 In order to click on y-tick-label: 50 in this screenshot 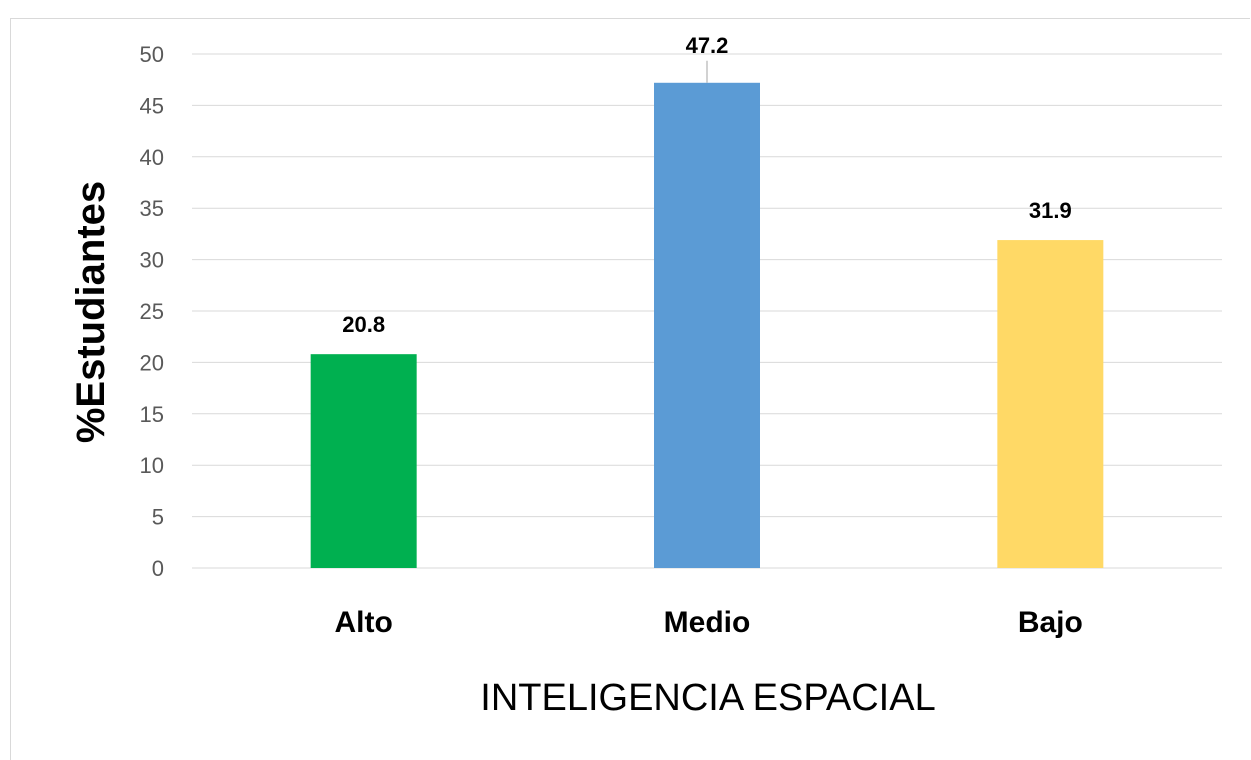, I will do `click(152, 54)`.